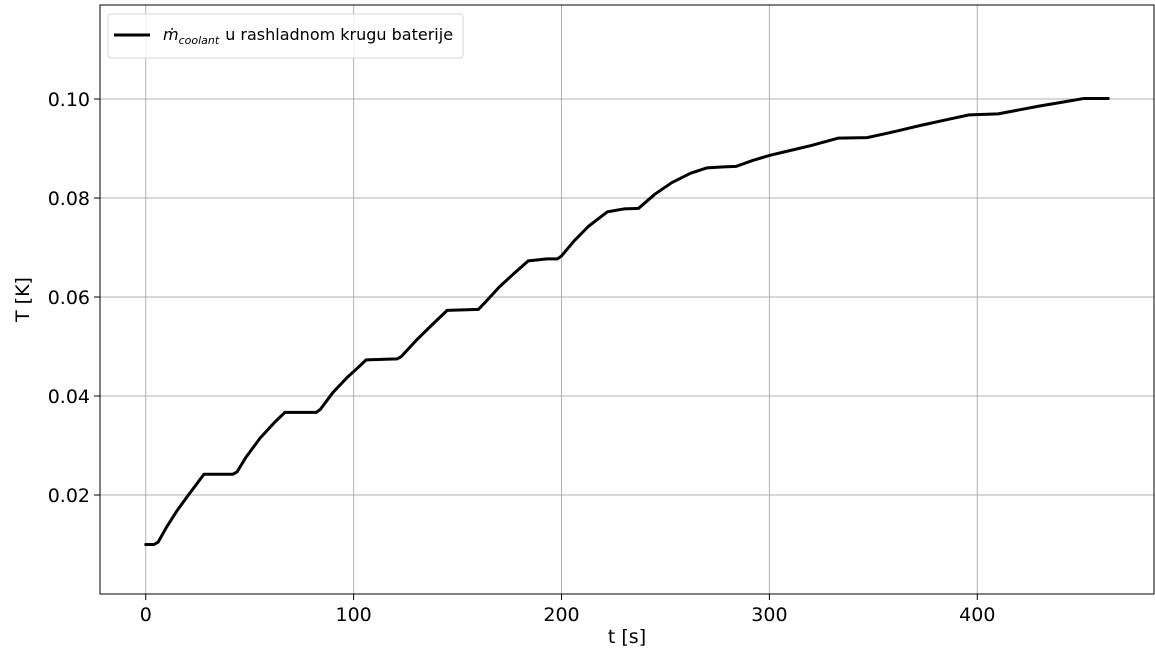 The width and height of the screenshot is (1155, 652). I want to click on x-axis-ticks: 0 100 200 300 400, so click(567, 610).